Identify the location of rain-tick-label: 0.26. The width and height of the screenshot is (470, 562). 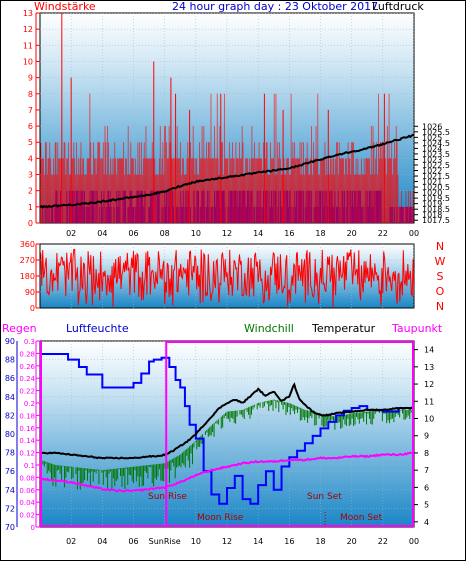
(27, 367).